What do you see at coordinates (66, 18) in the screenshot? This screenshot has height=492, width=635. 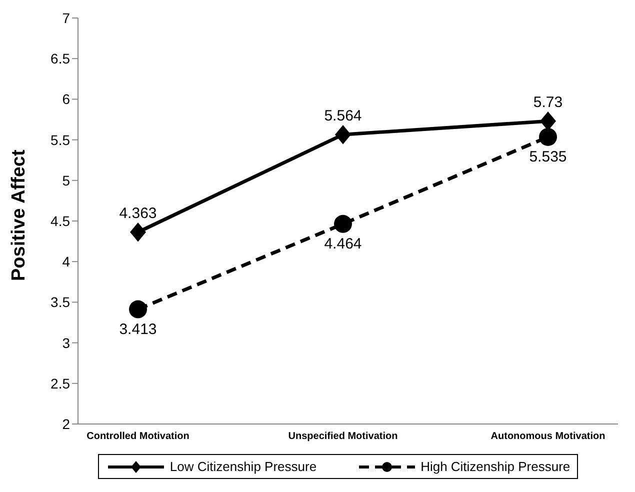 I see `y-tick-label: 7` at bounding box center [66, 18].